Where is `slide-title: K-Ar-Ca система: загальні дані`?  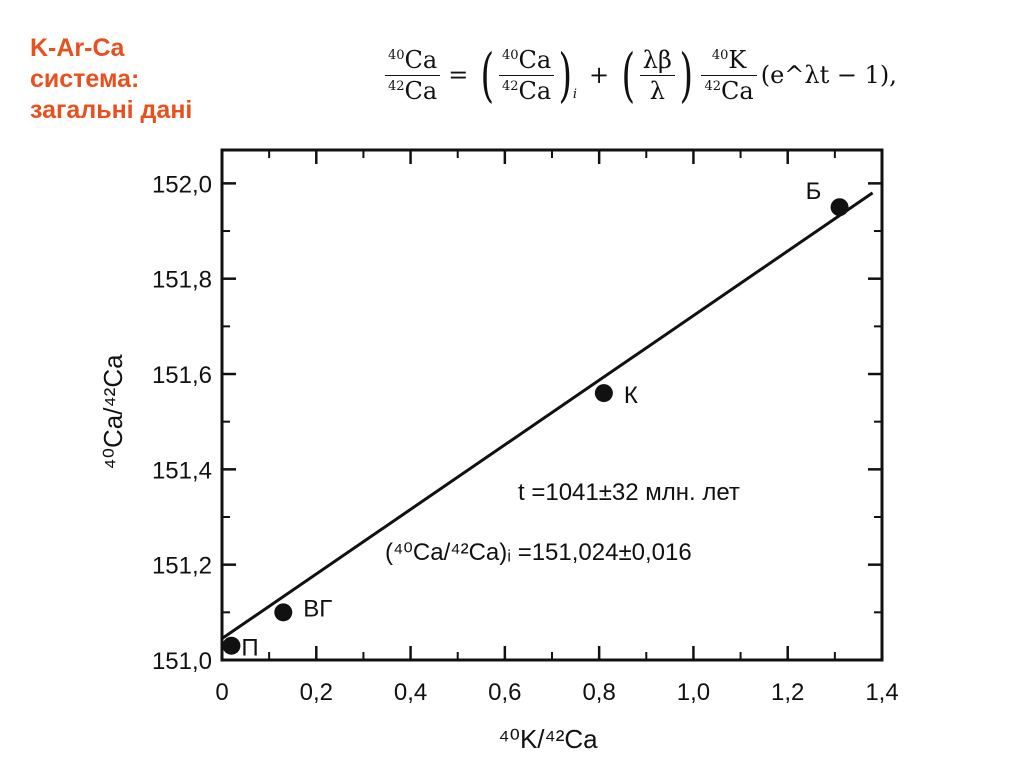
slide-title: K-Ar-Ca система: загальні дані is located at coordinates (160, 79).